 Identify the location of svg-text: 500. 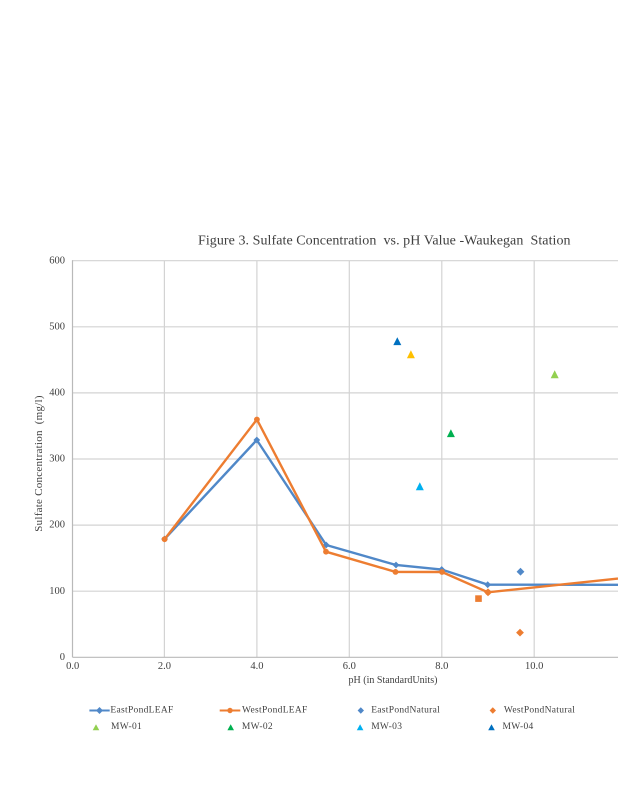
(57, 326).